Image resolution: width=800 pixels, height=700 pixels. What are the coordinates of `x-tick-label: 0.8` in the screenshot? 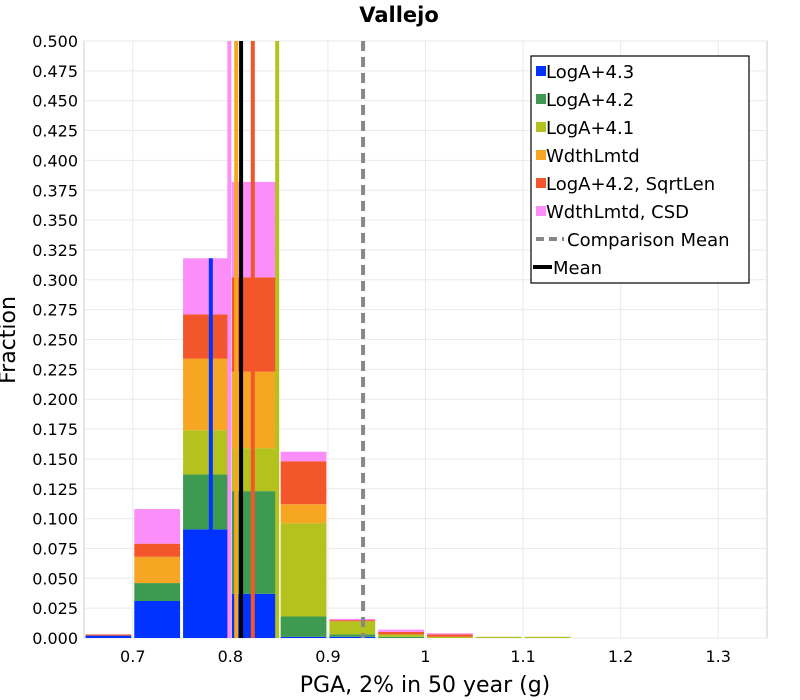 It's located at (230, 656).